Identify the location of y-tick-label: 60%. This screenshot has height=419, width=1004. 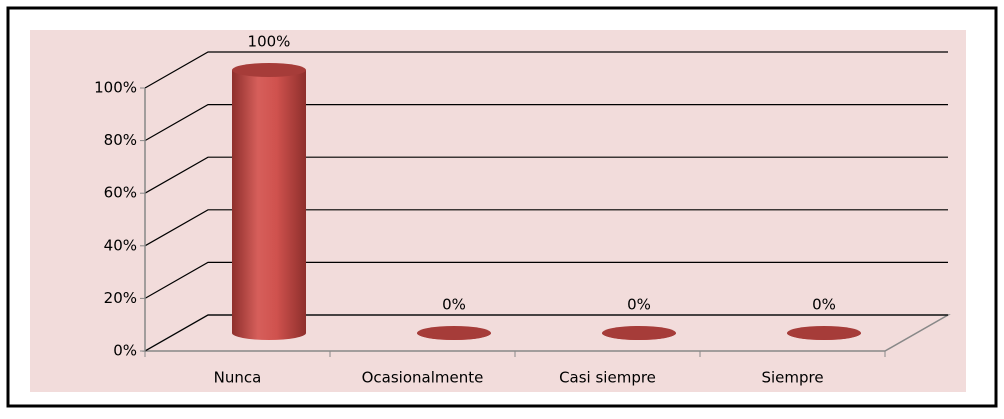
(120, 193).